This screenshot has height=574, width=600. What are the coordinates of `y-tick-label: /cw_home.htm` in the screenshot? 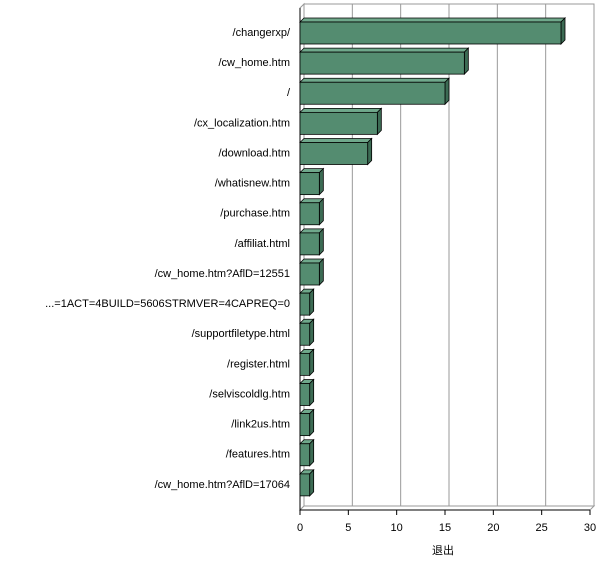 It's located at (254, 63).